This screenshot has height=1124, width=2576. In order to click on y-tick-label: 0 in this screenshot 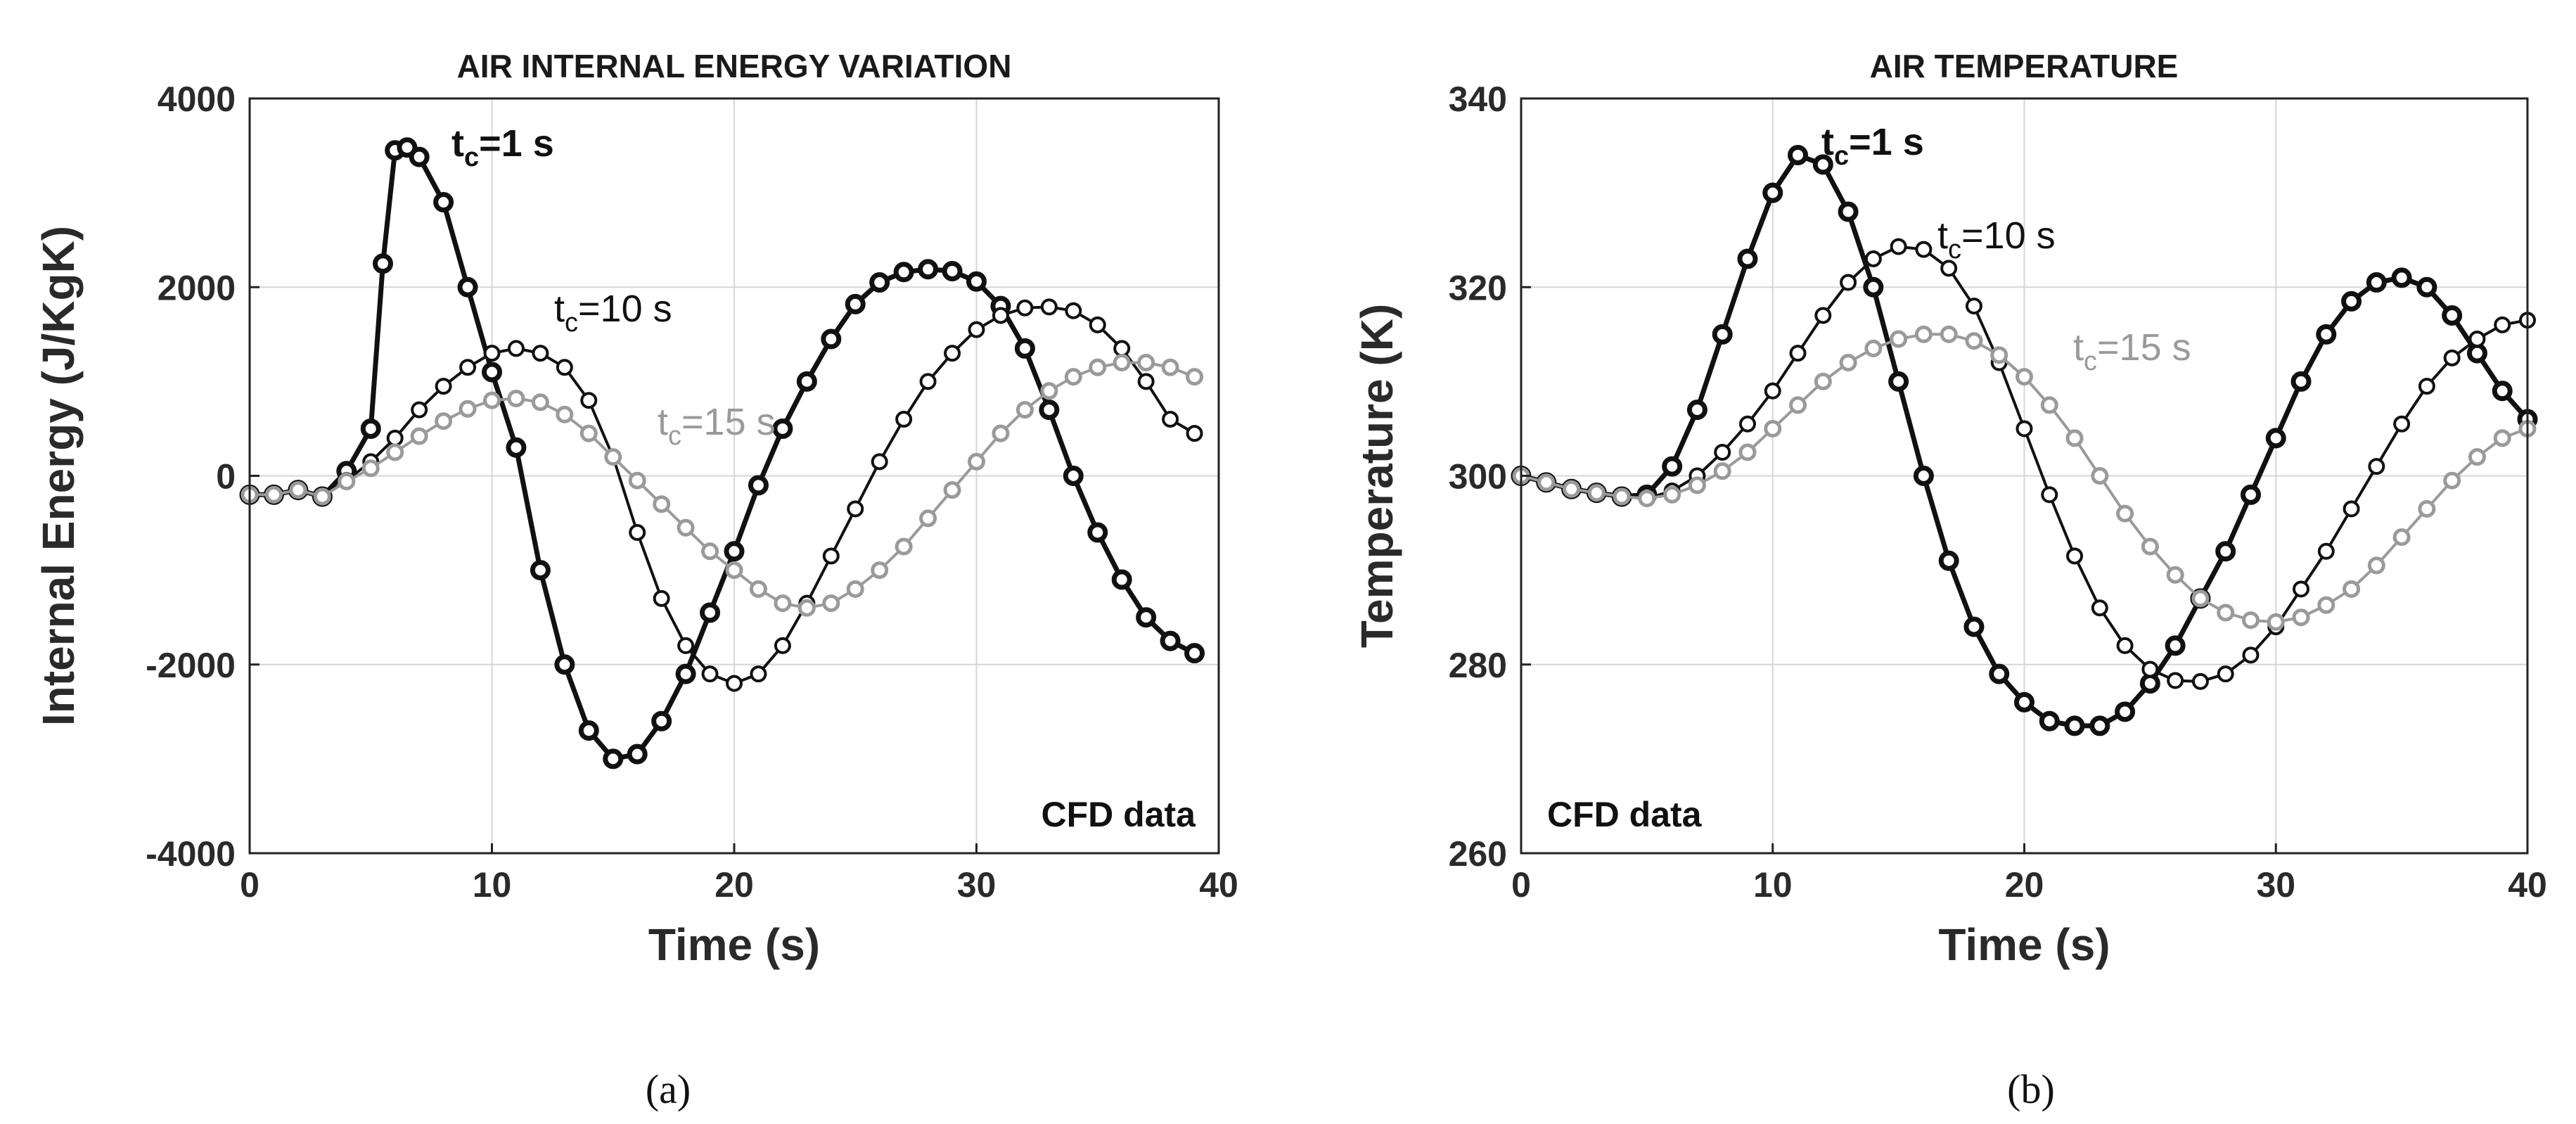, I will do `click(226, 477)`.